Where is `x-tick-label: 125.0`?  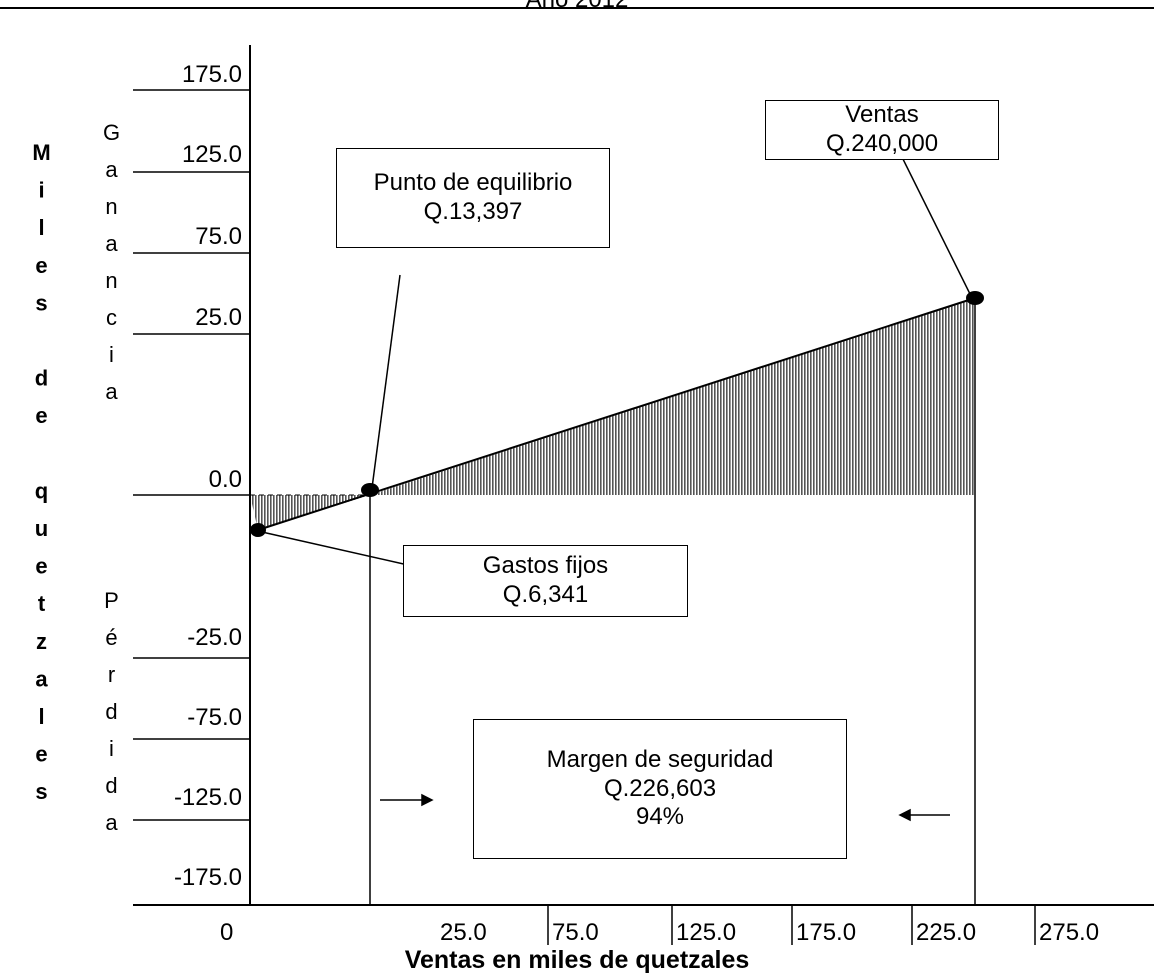
x-tick-label: 125.0 is located at coordinates (706, 932).